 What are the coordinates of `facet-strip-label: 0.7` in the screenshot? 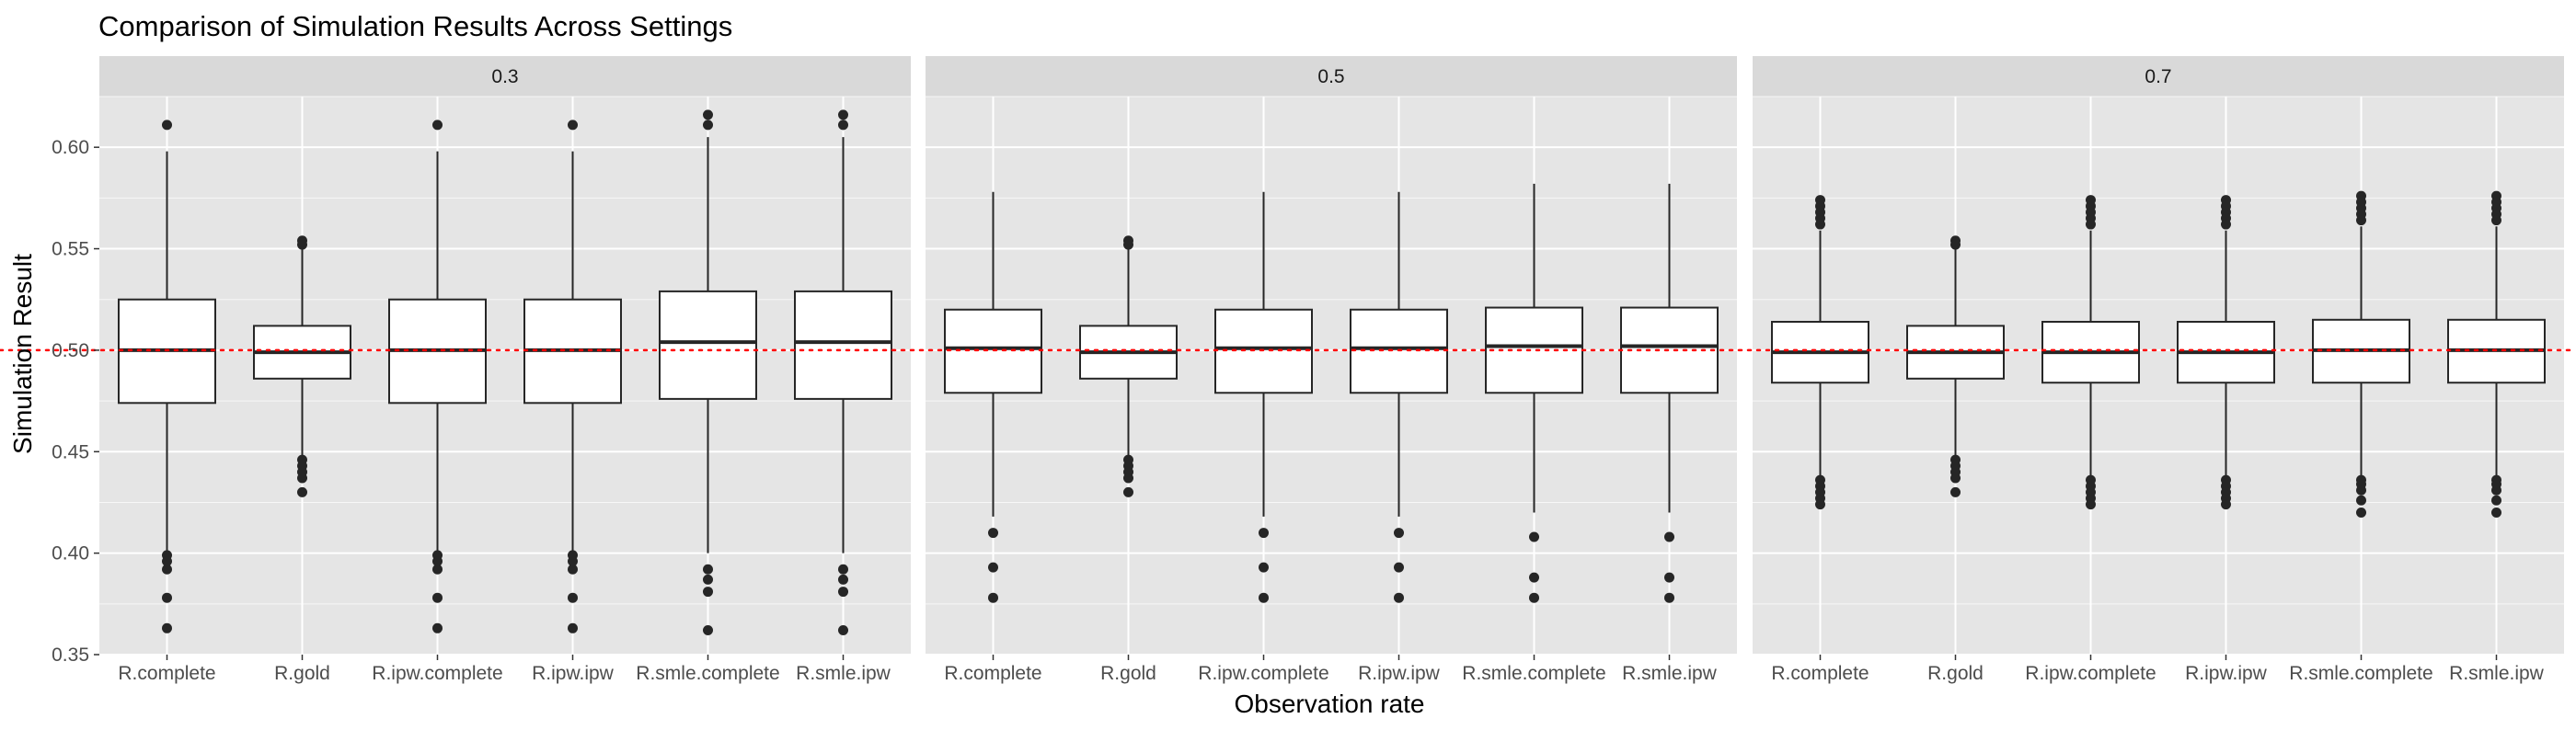 It's located at (2158, 76).